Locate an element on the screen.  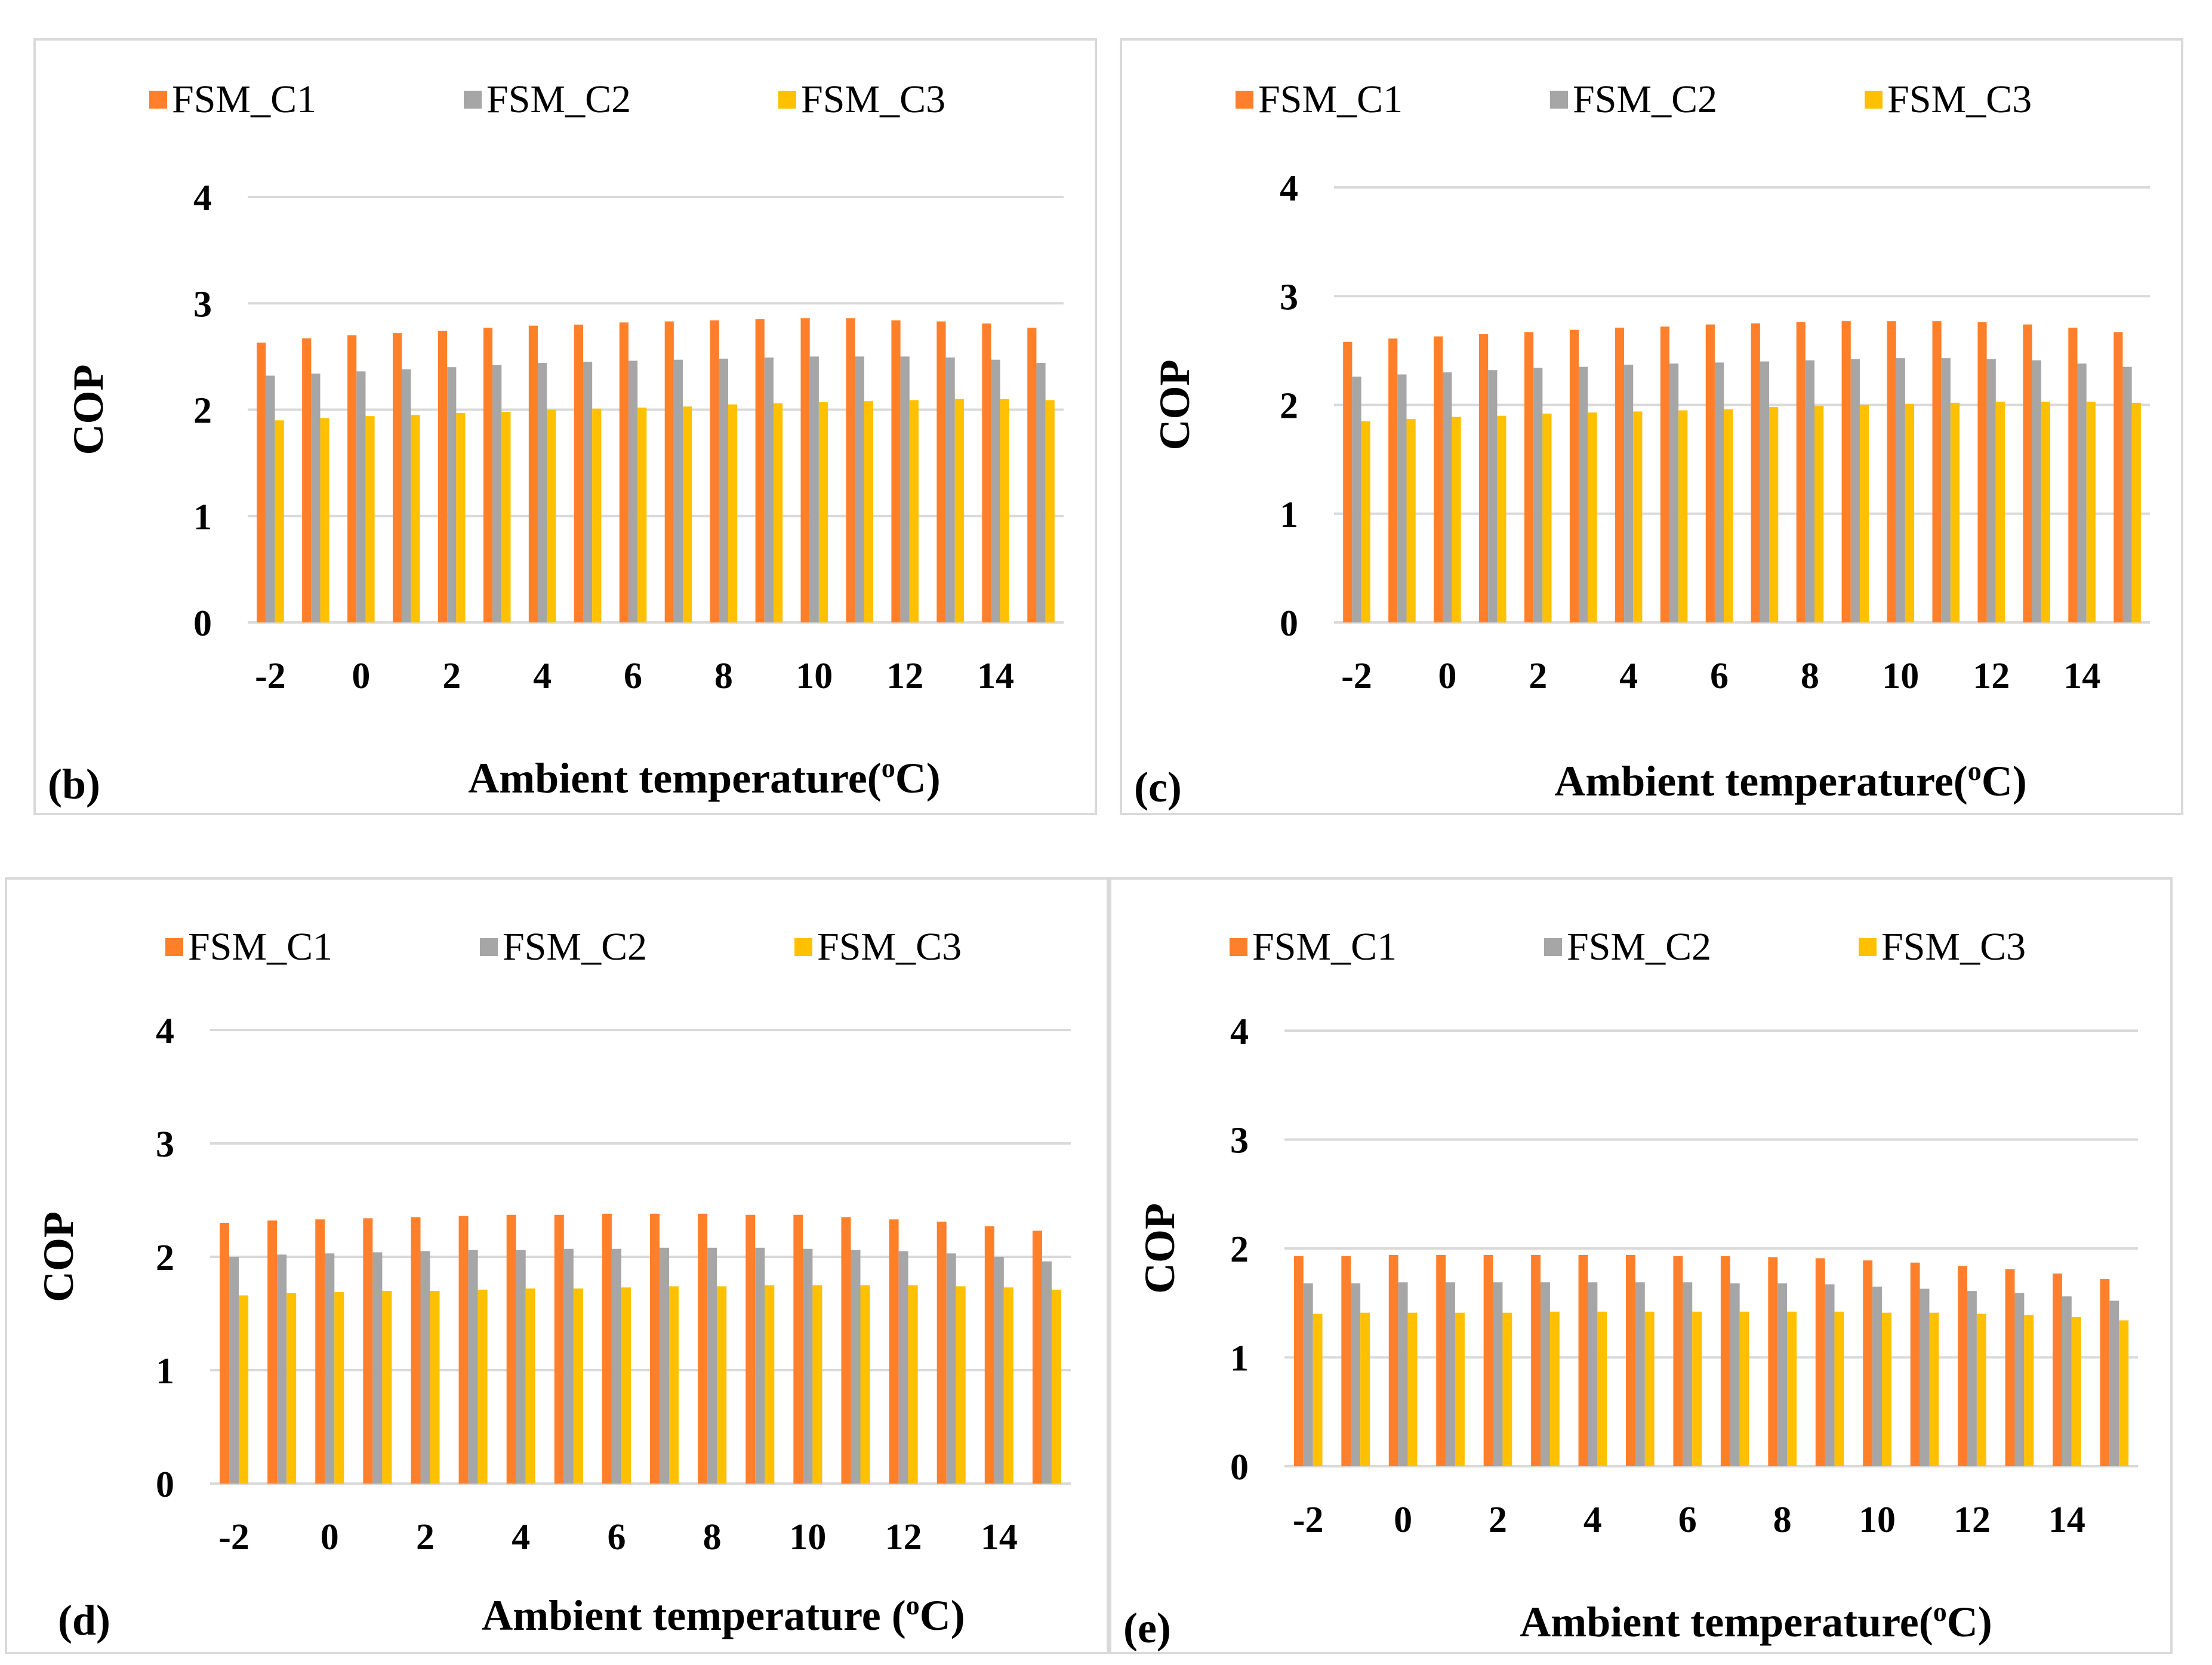
panel-label: (b) is located at coordinates (74, 784).